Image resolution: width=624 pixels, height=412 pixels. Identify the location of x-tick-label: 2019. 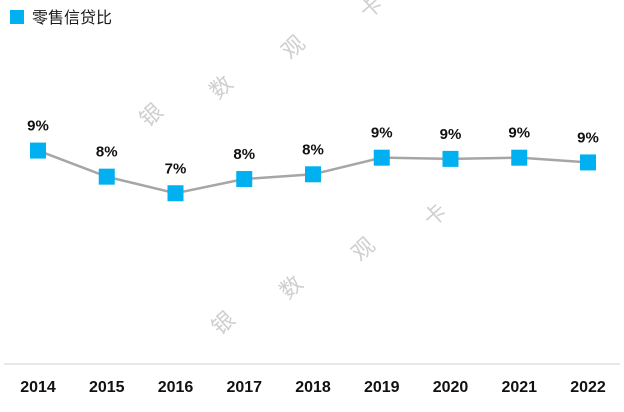
(382, 387).